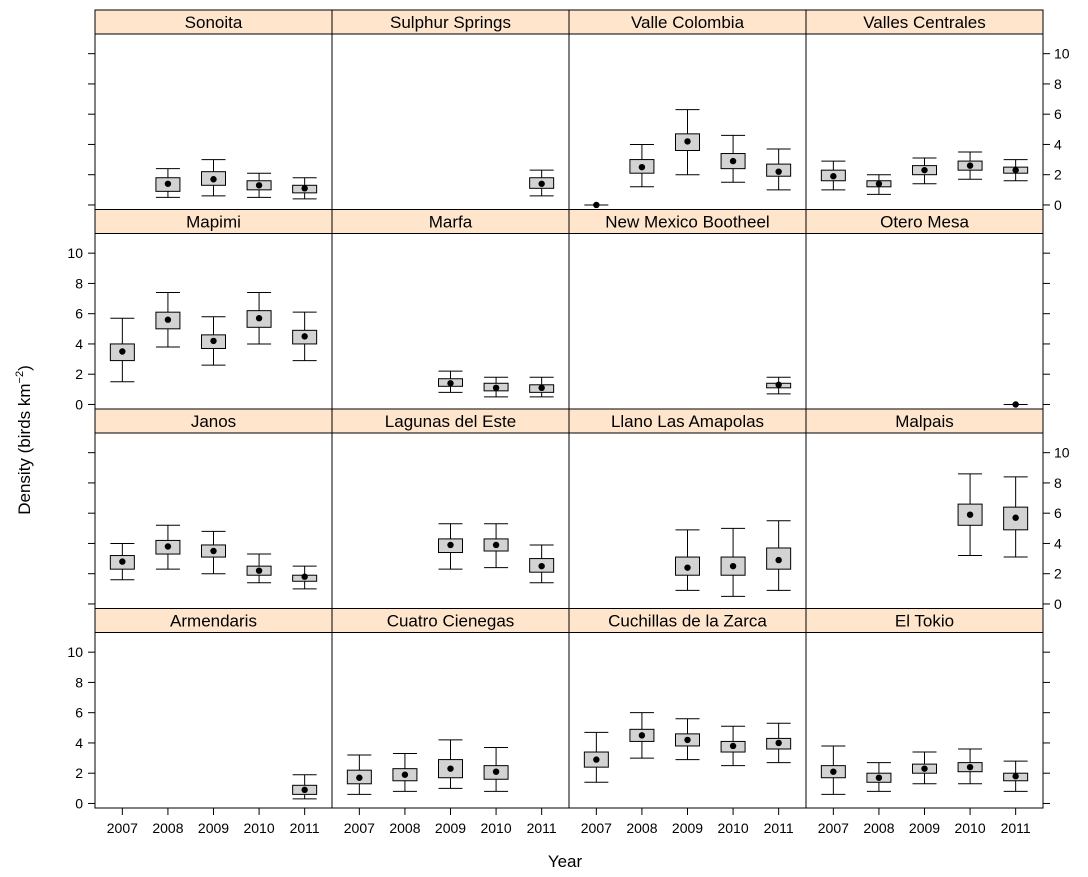 The image size is (1088, 877). What do you see at coordinates (450, 309) in the screenshot?
I see `panel-marfa: Marfa` at bounding box center [450, 309].